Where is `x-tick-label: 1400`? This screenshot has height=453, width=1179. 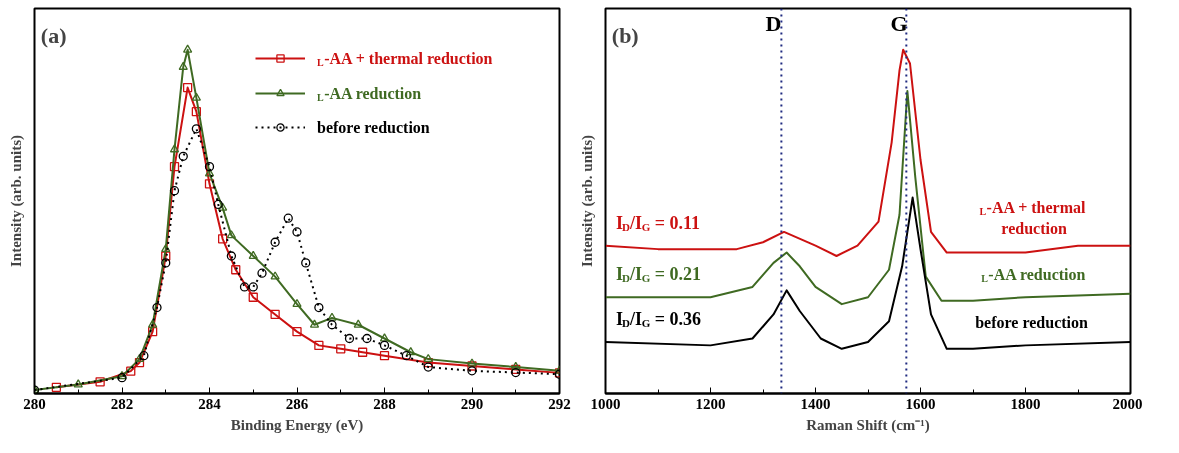 x-tick-label: 1400 is located at coordinates (815, 403).